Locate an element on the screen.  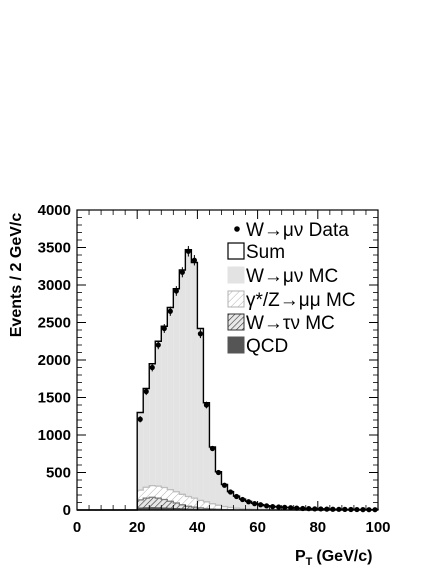
y-tick-label-500: 500 is located at coordinates (58, 473).